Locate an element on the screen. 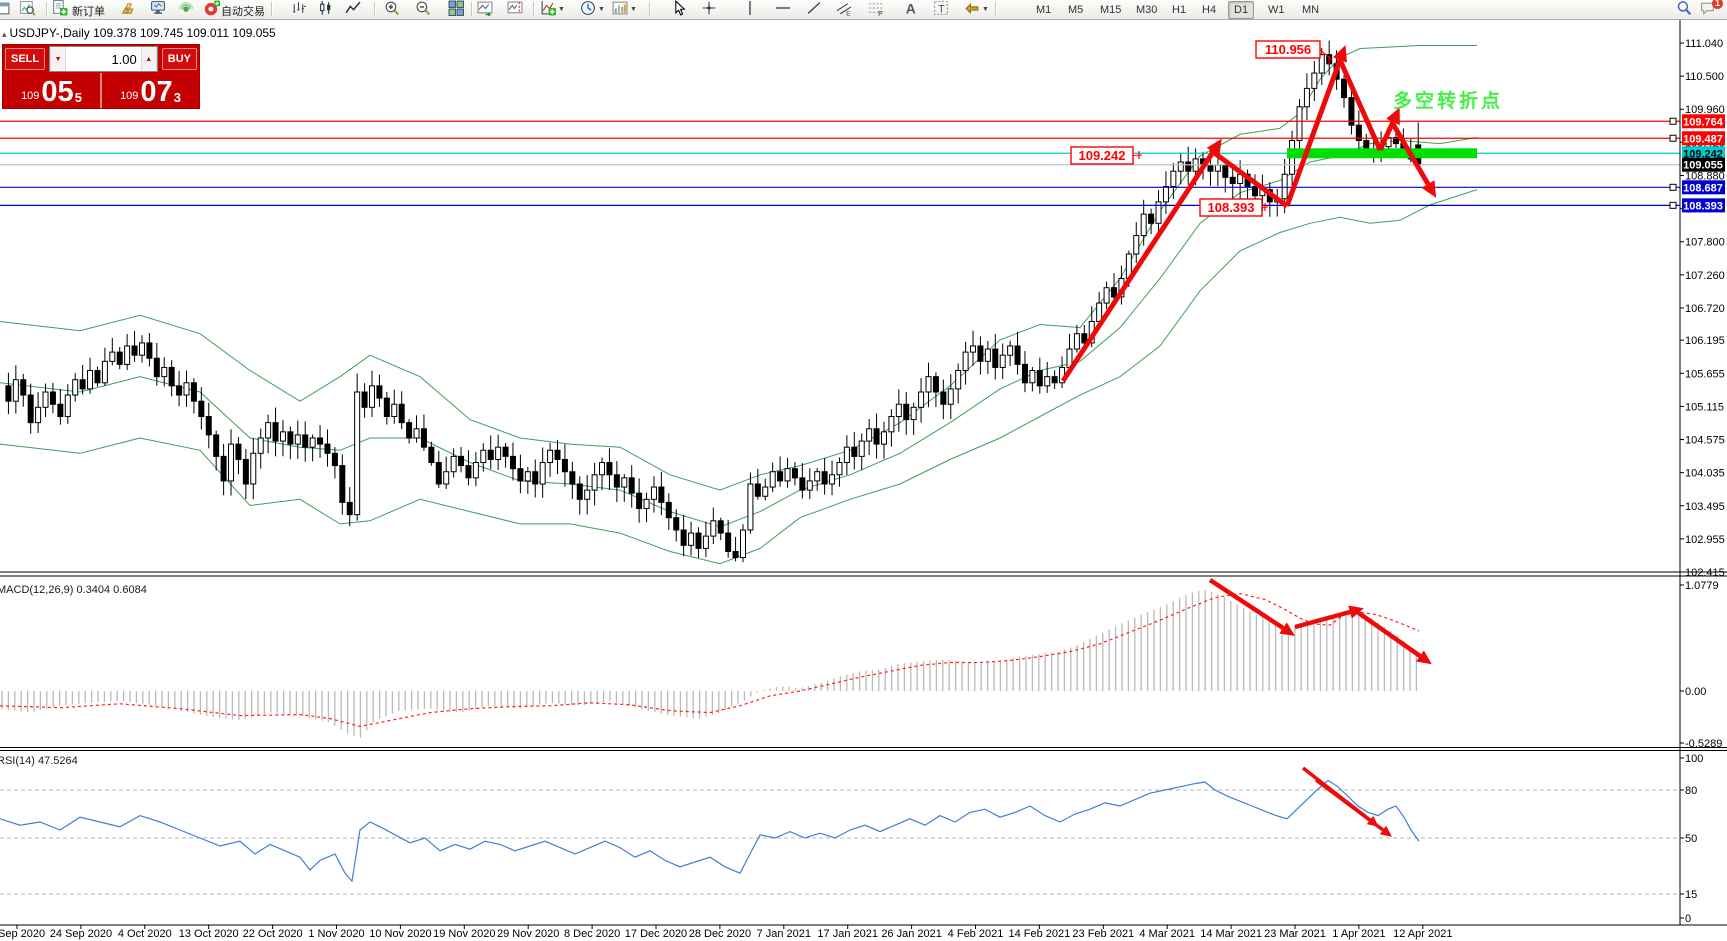 This screenshot has height=941, width=1727. timeframe-h4: H4 is located at coordinates (1209, 10).